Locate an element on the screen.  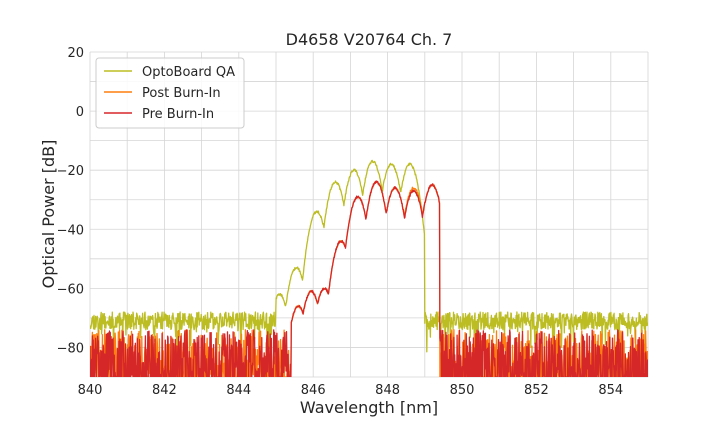
x-tick-label: 848 is located at coordinates (387, 390).